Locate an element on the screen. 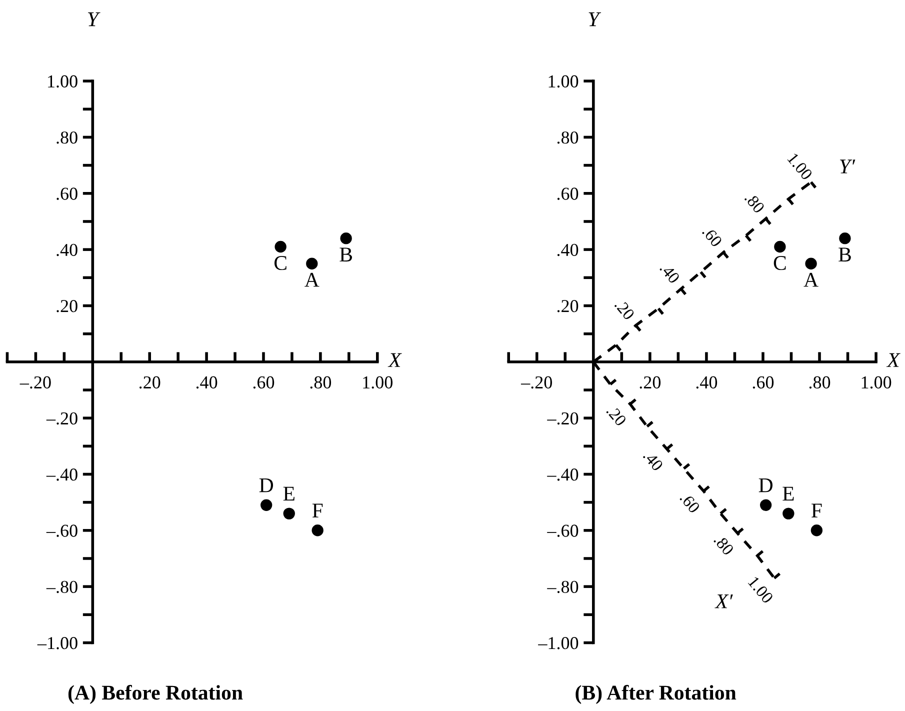  series-label: Y′ is located at coordinates (848, 167).